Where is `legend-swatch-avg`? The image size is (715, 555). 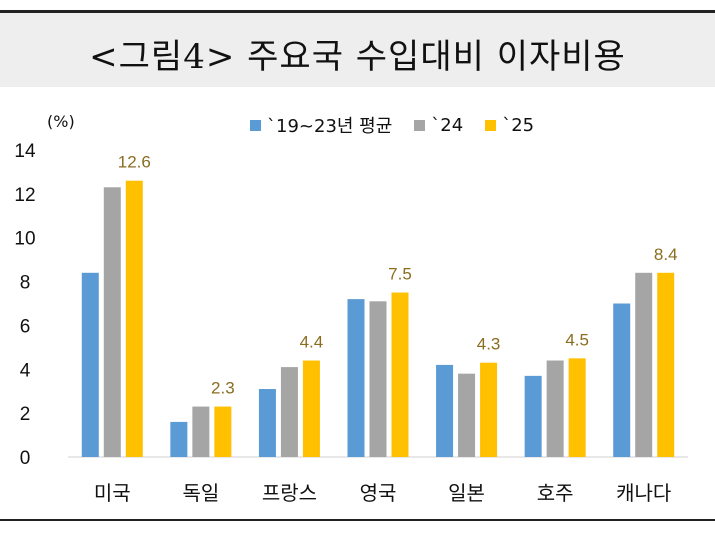 legend-swatch-avg is located at coordinates (255, 125).